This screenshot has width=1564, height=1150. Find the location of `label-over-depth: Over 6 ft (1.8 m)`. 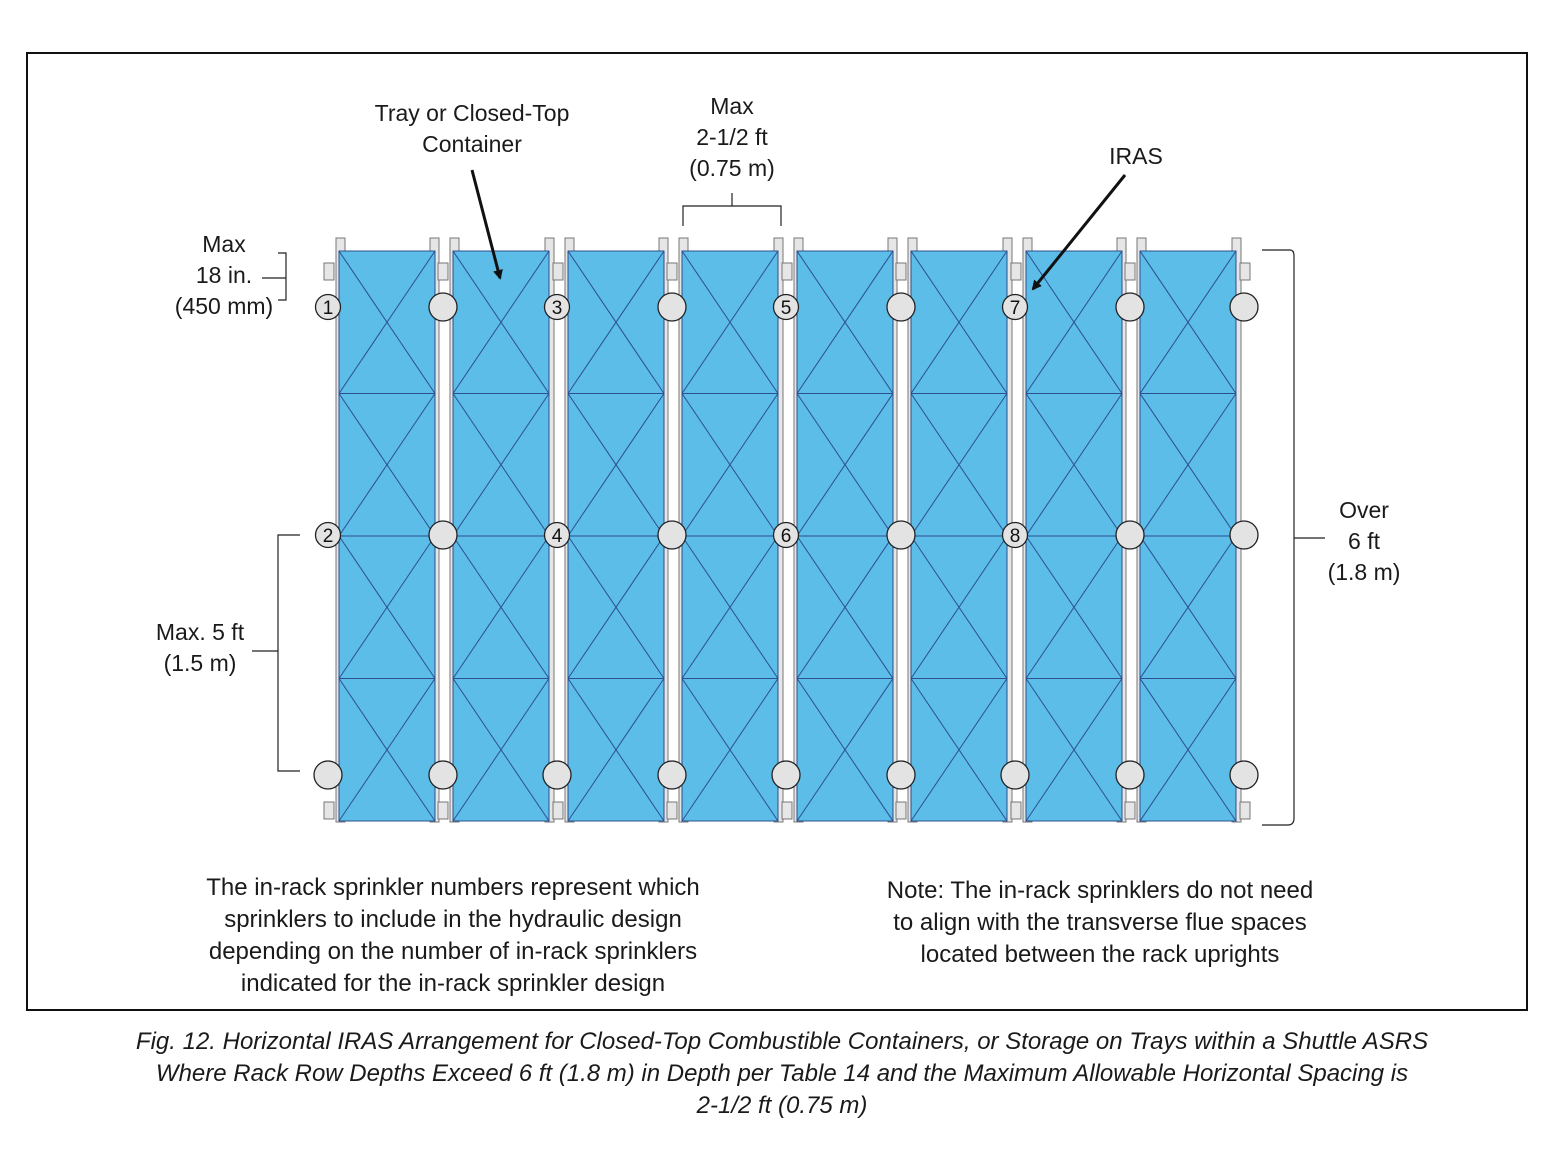

label-over-depth: Over 6 ft (1.8 m) is located at coordinates (1364, 541).